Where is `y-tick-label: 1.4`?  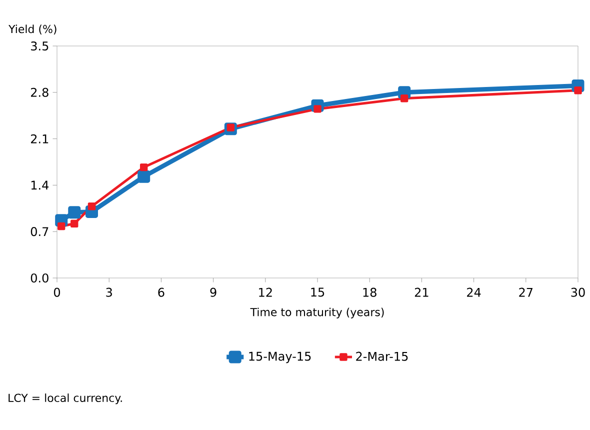
y-tick-label: 1.4 is located at coordinates (40, 185).